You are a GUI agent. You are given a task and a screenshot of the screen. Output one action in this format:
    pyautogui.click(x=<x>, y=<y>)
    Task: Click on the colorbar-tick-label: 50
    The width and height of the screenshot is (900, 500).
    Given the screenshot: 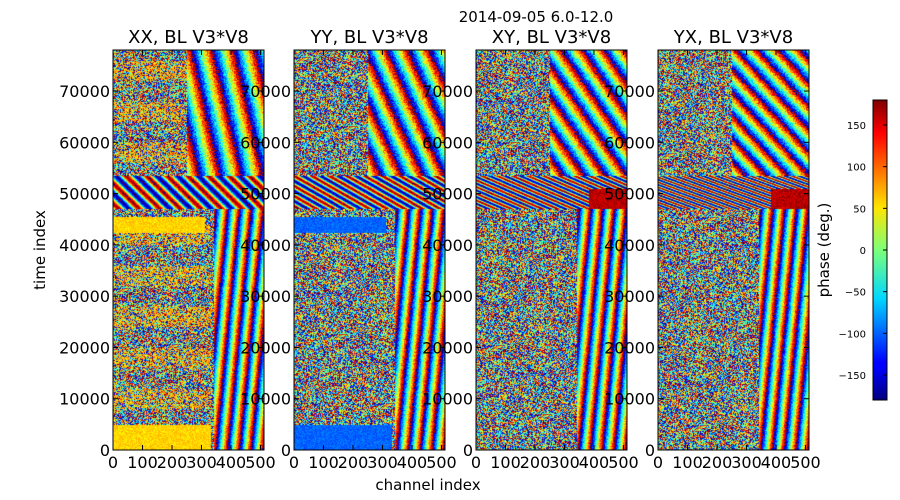 What is the action you would take?
    pyautogui.click(x=859, y=209)
    